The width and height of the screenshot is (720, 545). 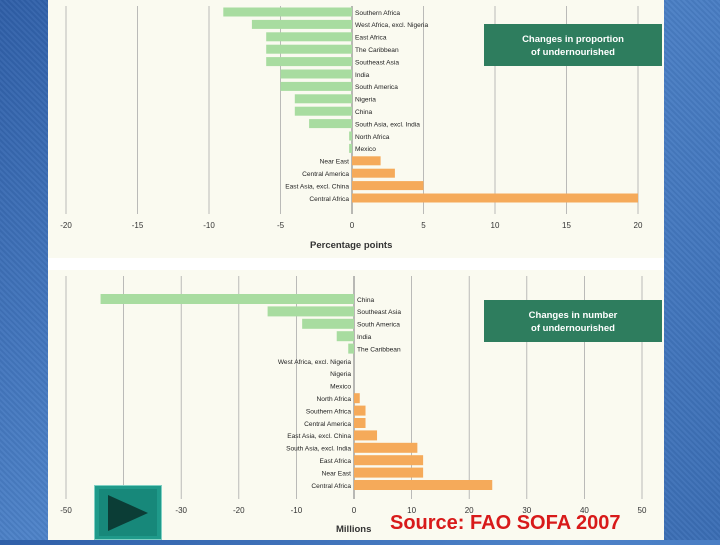 What do you see at coordinates (584, 510) in the screenshot?
I see `x-tick-label: 40` at bounding box center [584, 510].